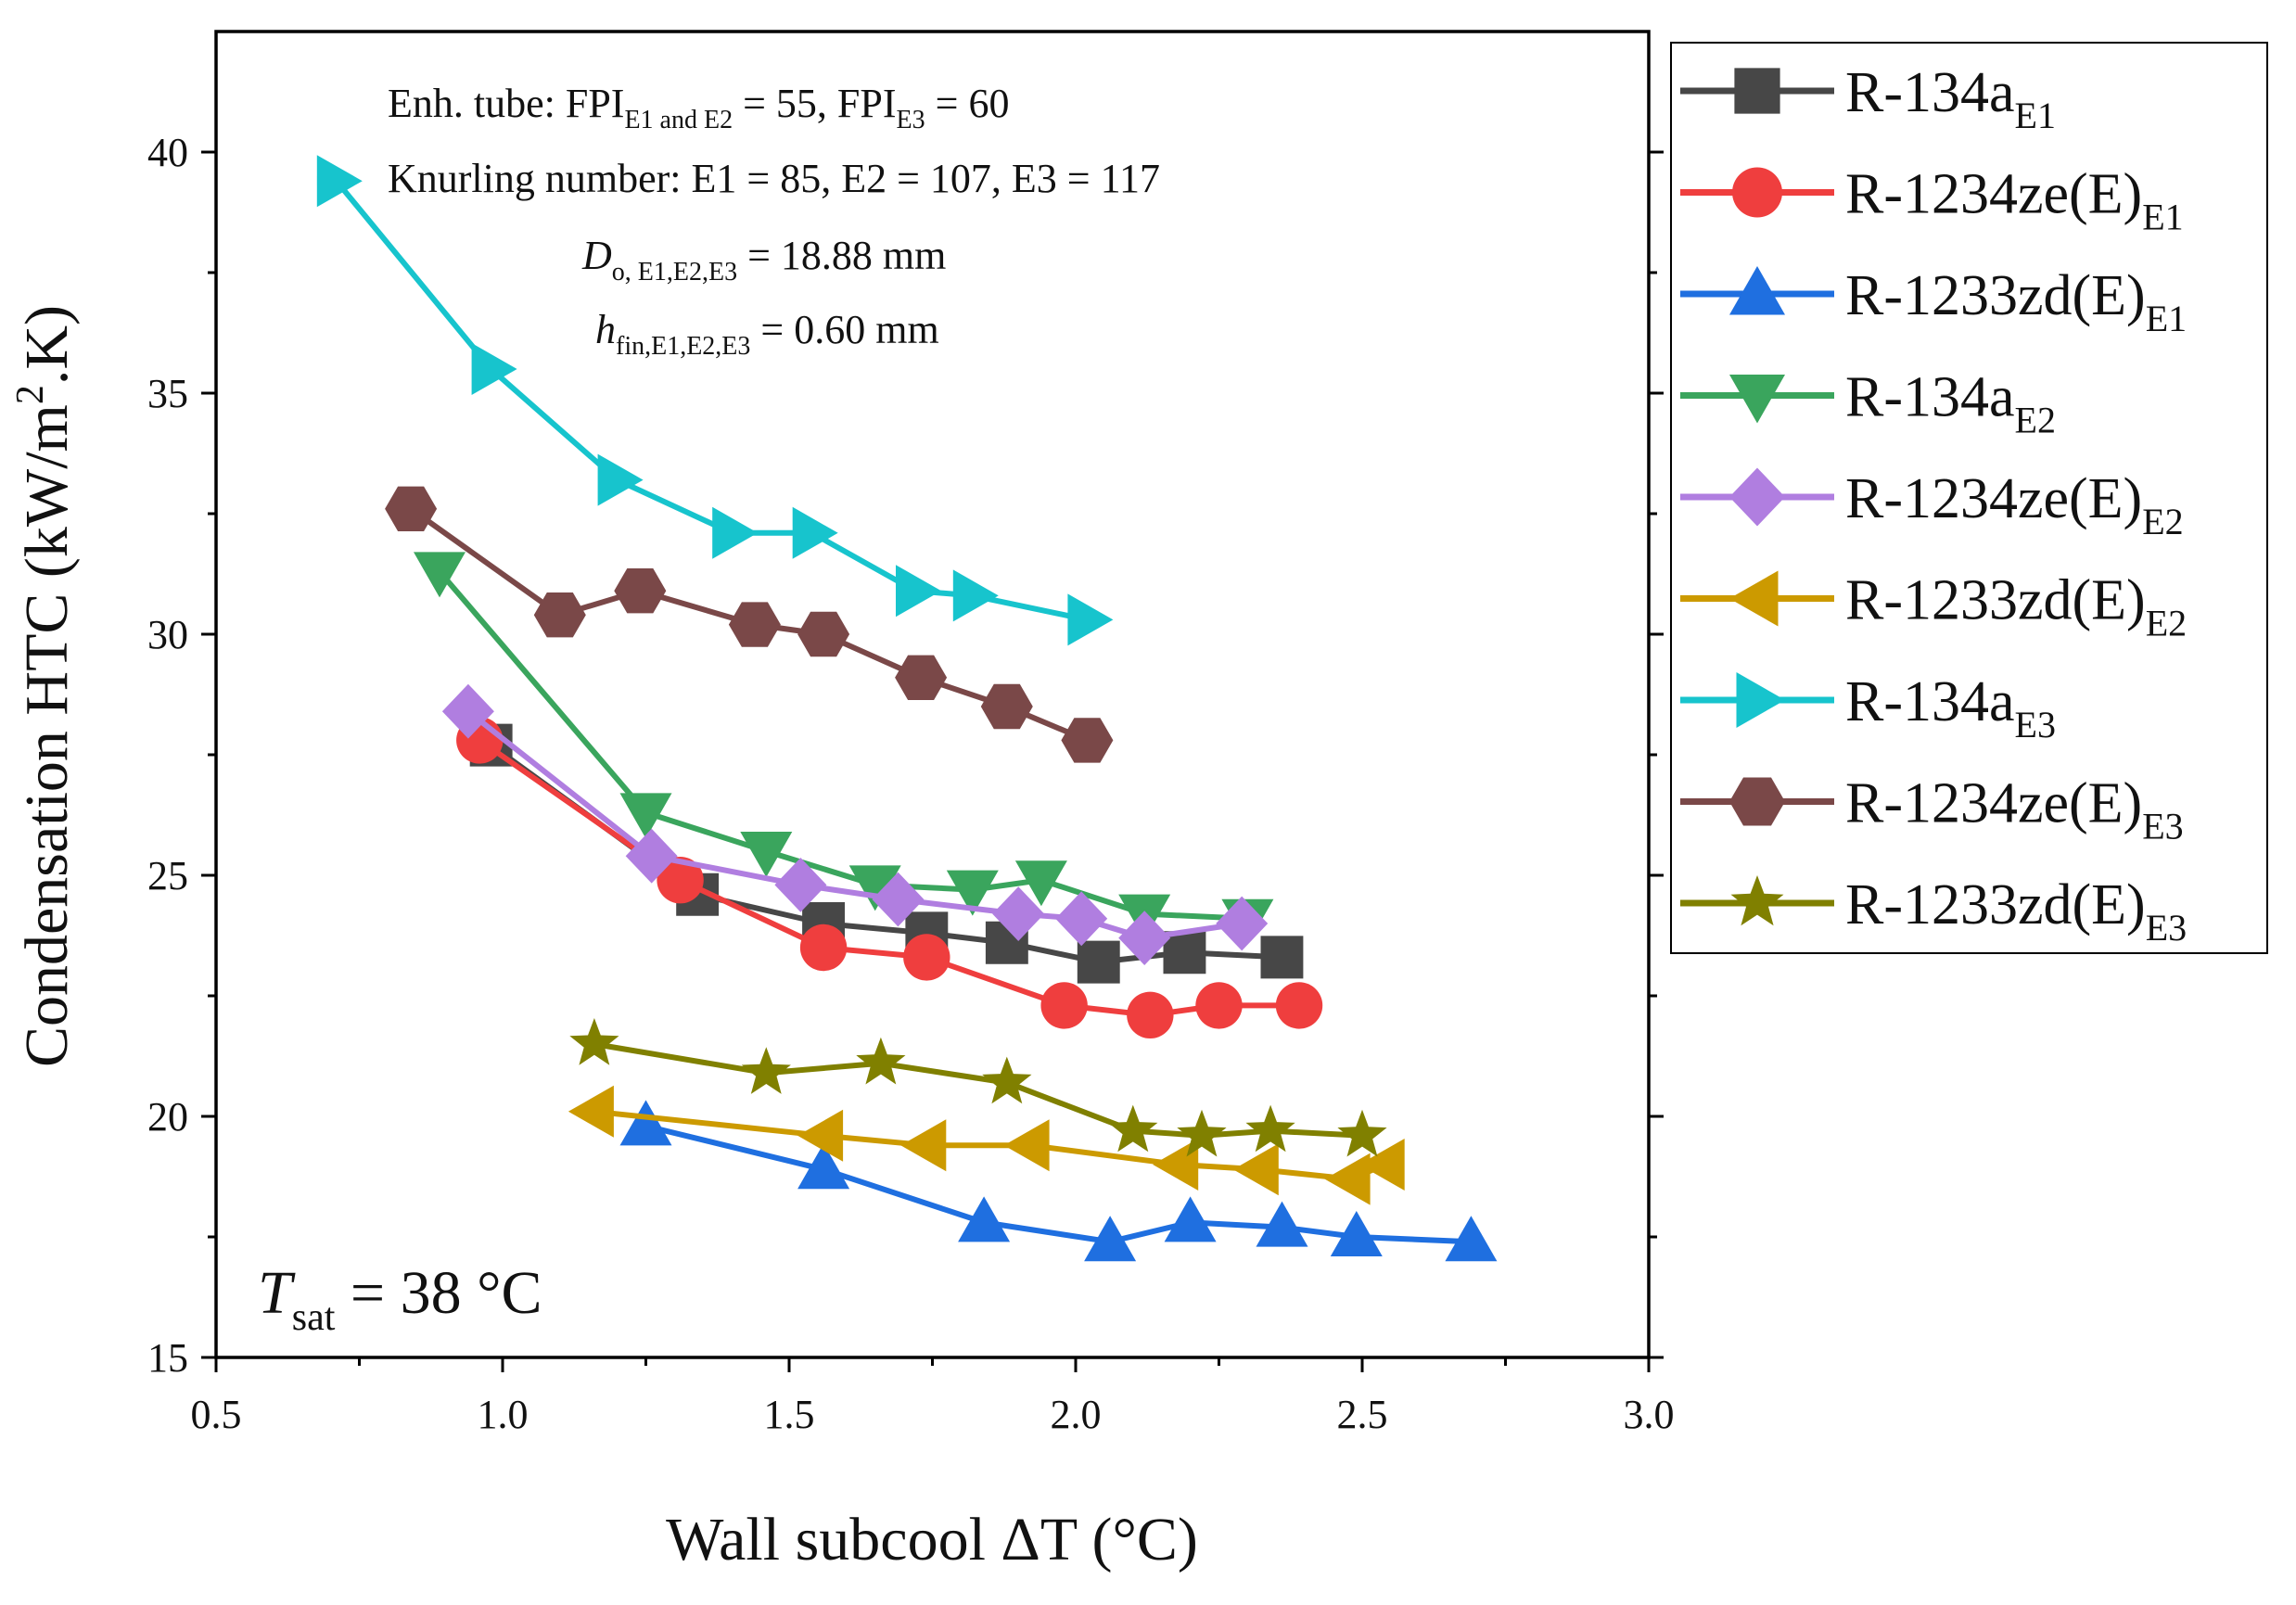  I want to click on y-tick-label: 30, so click(167, 634).